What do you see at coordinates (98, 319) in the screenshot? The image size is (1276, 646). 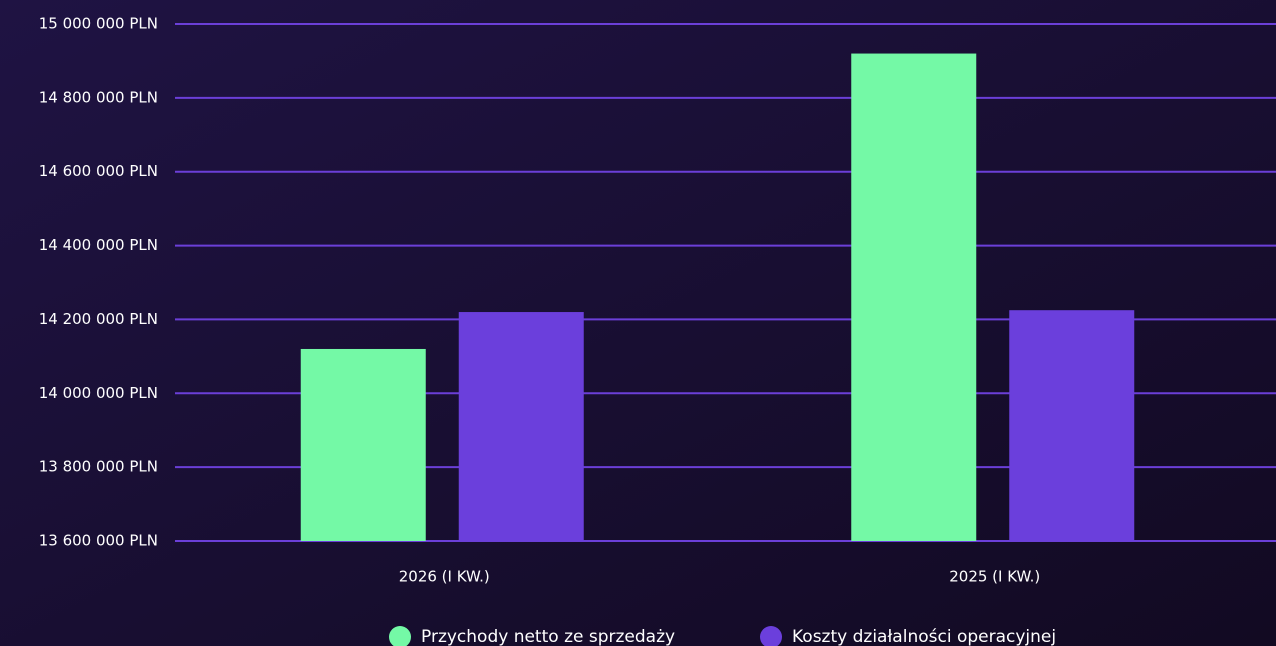 I see `y-tick-label: 14 200 000 PLN` at bounding box center [98, 319].